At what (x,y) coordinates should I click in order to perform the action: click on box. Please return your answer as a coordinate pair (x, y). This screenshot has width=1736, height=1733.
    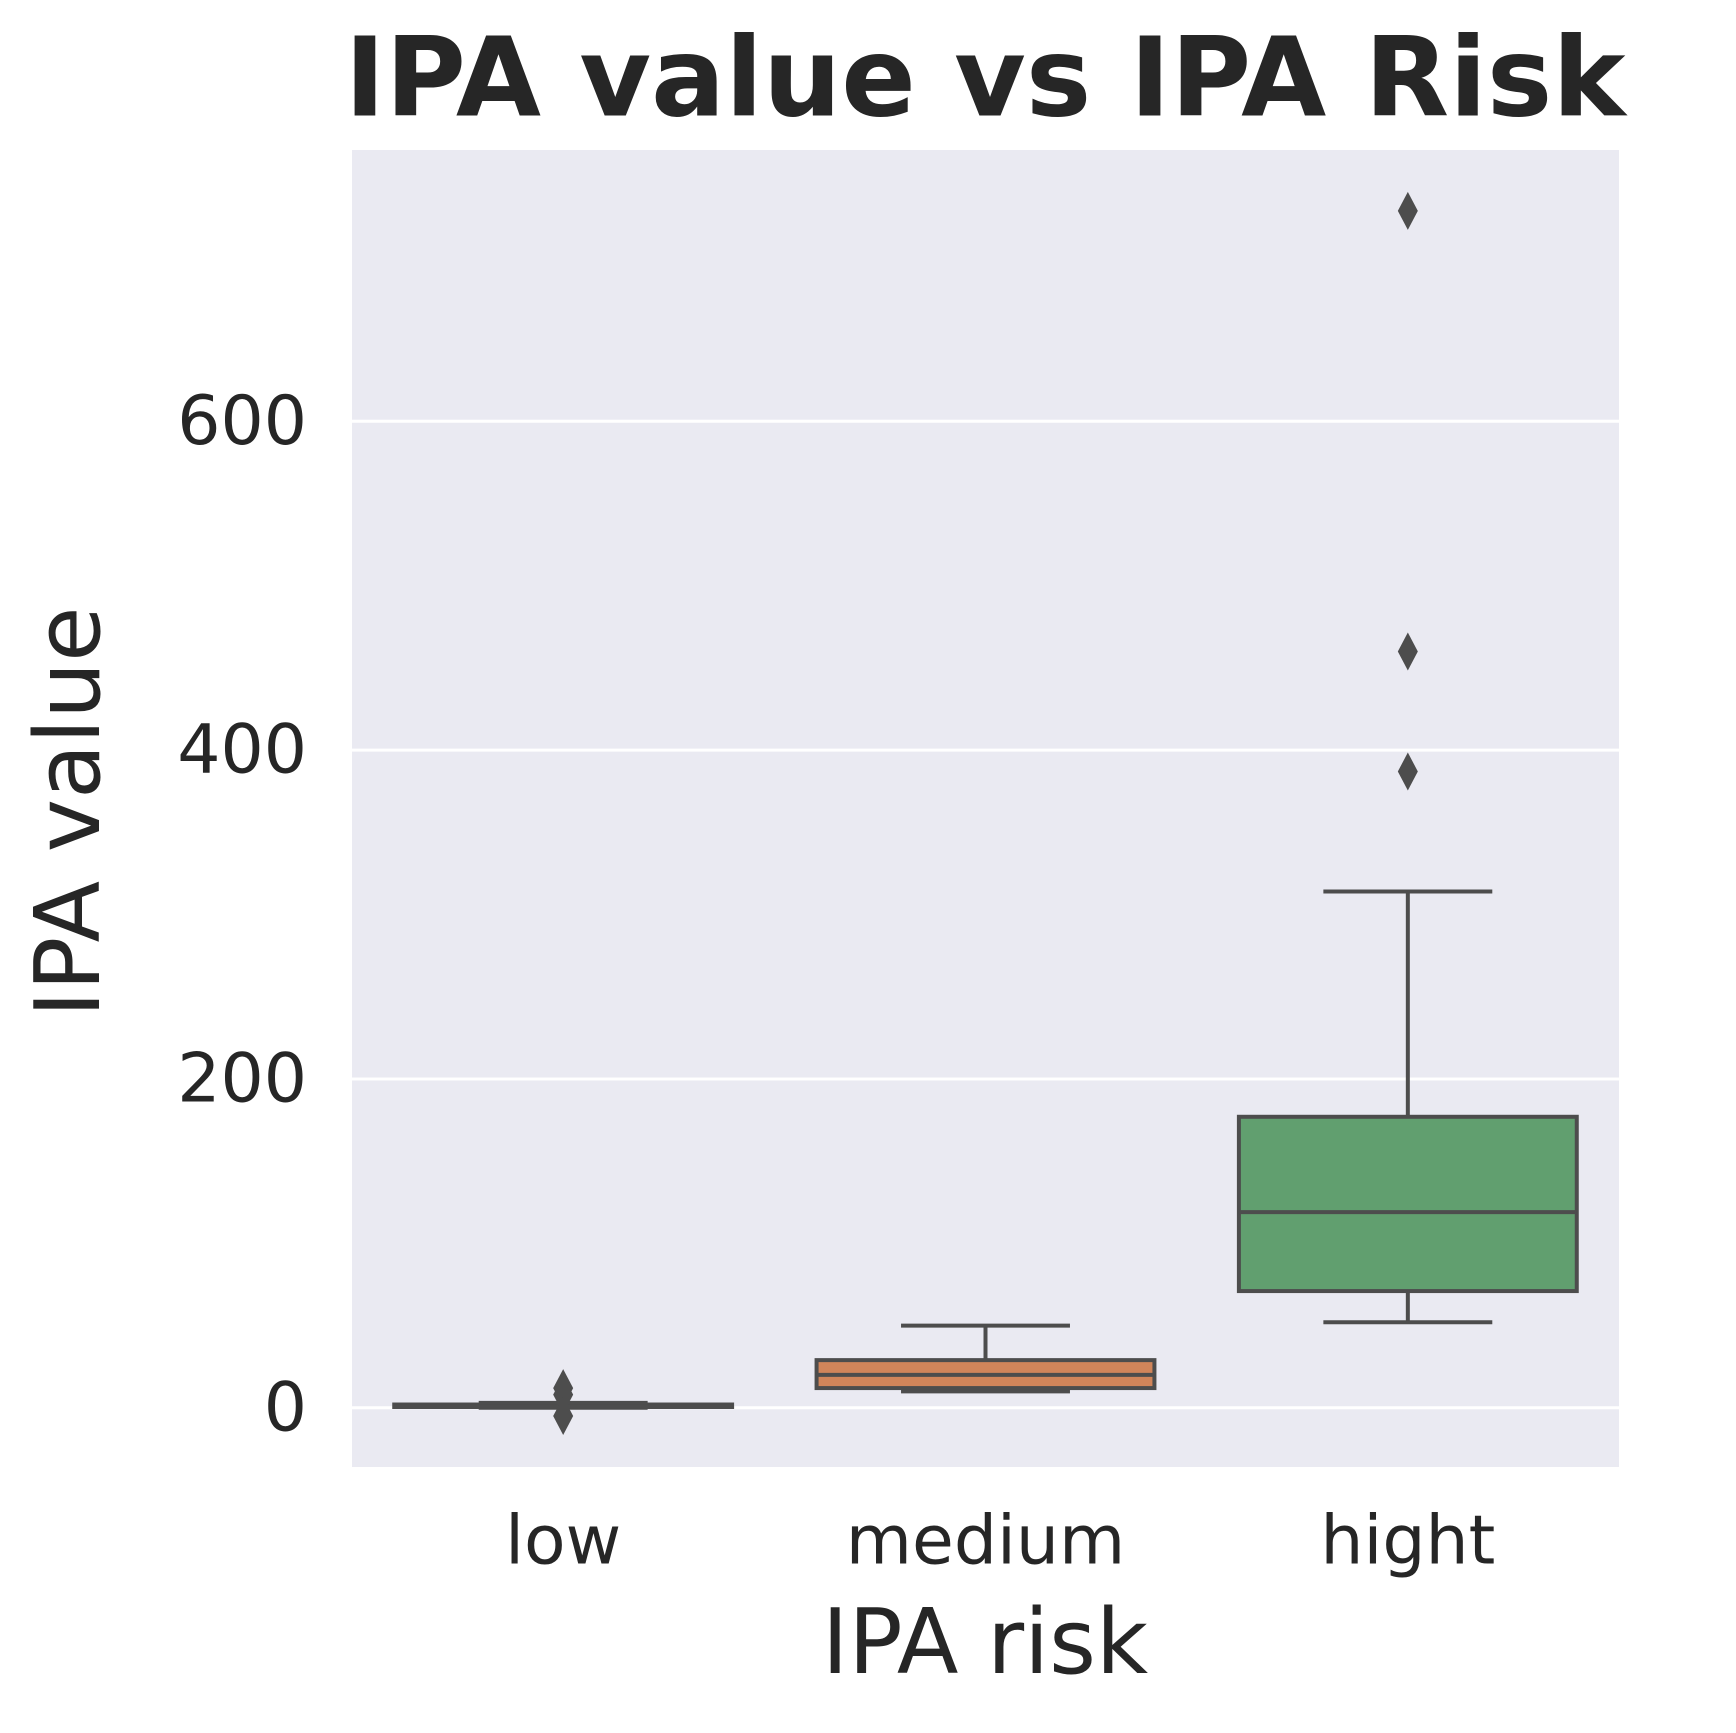
    Looking at the image, I should click on (1407, 1204).